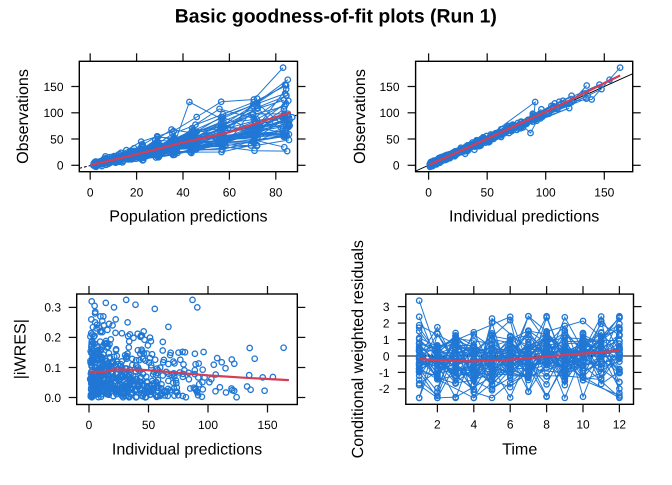  What do you see at coordinates (276, 193) in the screenshot?
I see `svg-text: 80` at bounding box center [276, 193].